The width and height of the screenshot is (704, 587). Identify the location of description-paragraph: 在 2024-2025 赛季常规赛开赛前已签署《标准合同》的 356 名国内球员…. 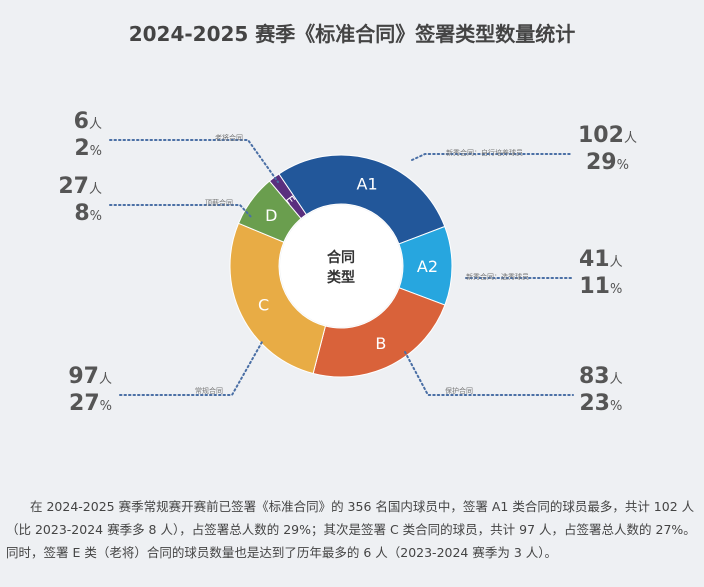
(351, 529).